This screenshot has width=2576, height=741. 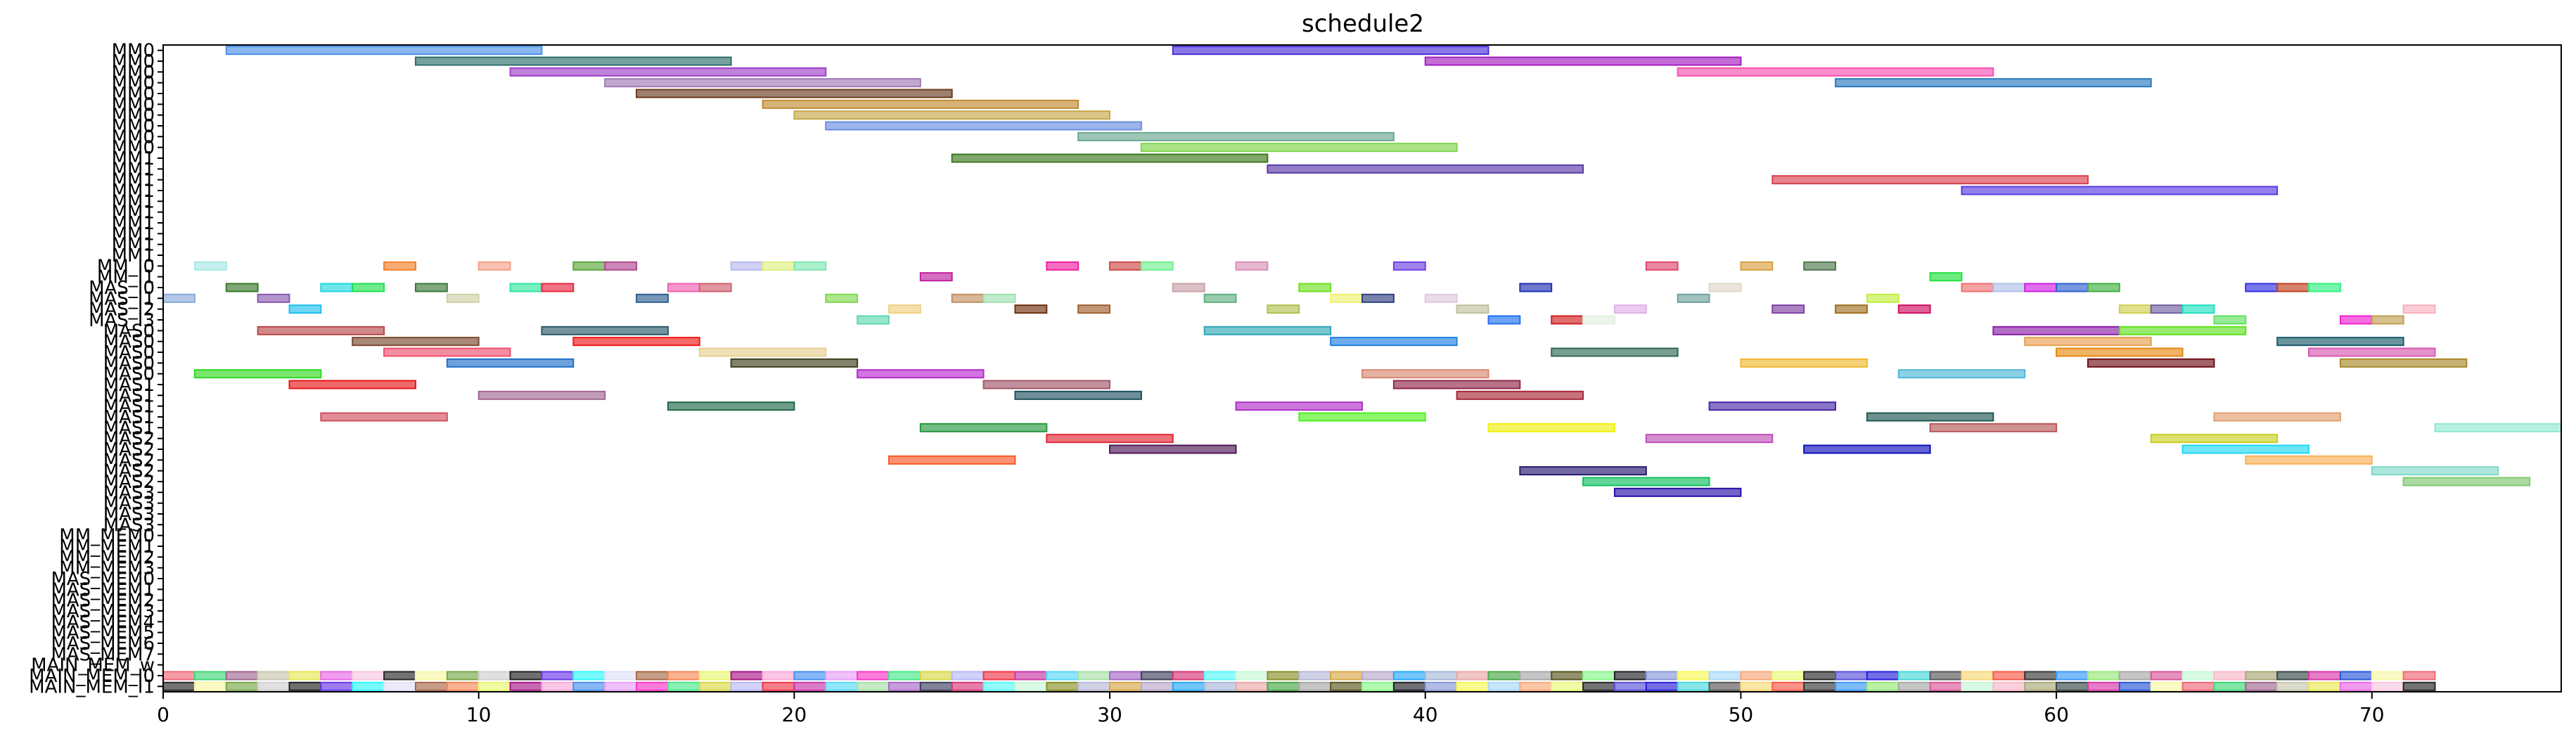 What do you see at coordinates (795, 714) in the screenshot?
I see `x-tick-label: 20` at bounding box center [795, 714].